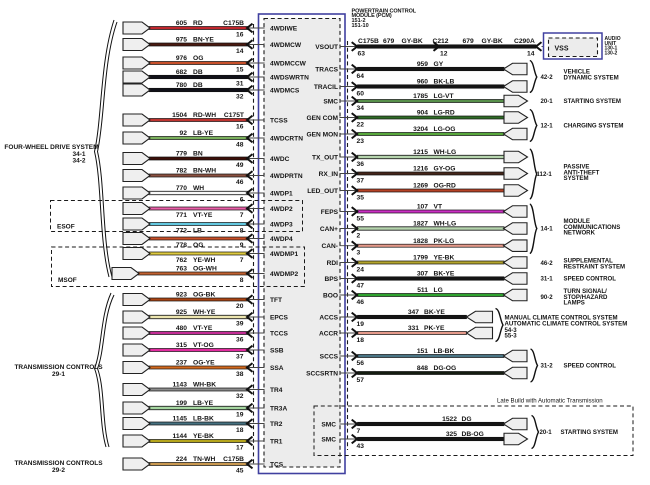  What do you see at coordinates (451, 434) in the screenshot?
I see `svg-text: 325` at bounding box center [451, 434].